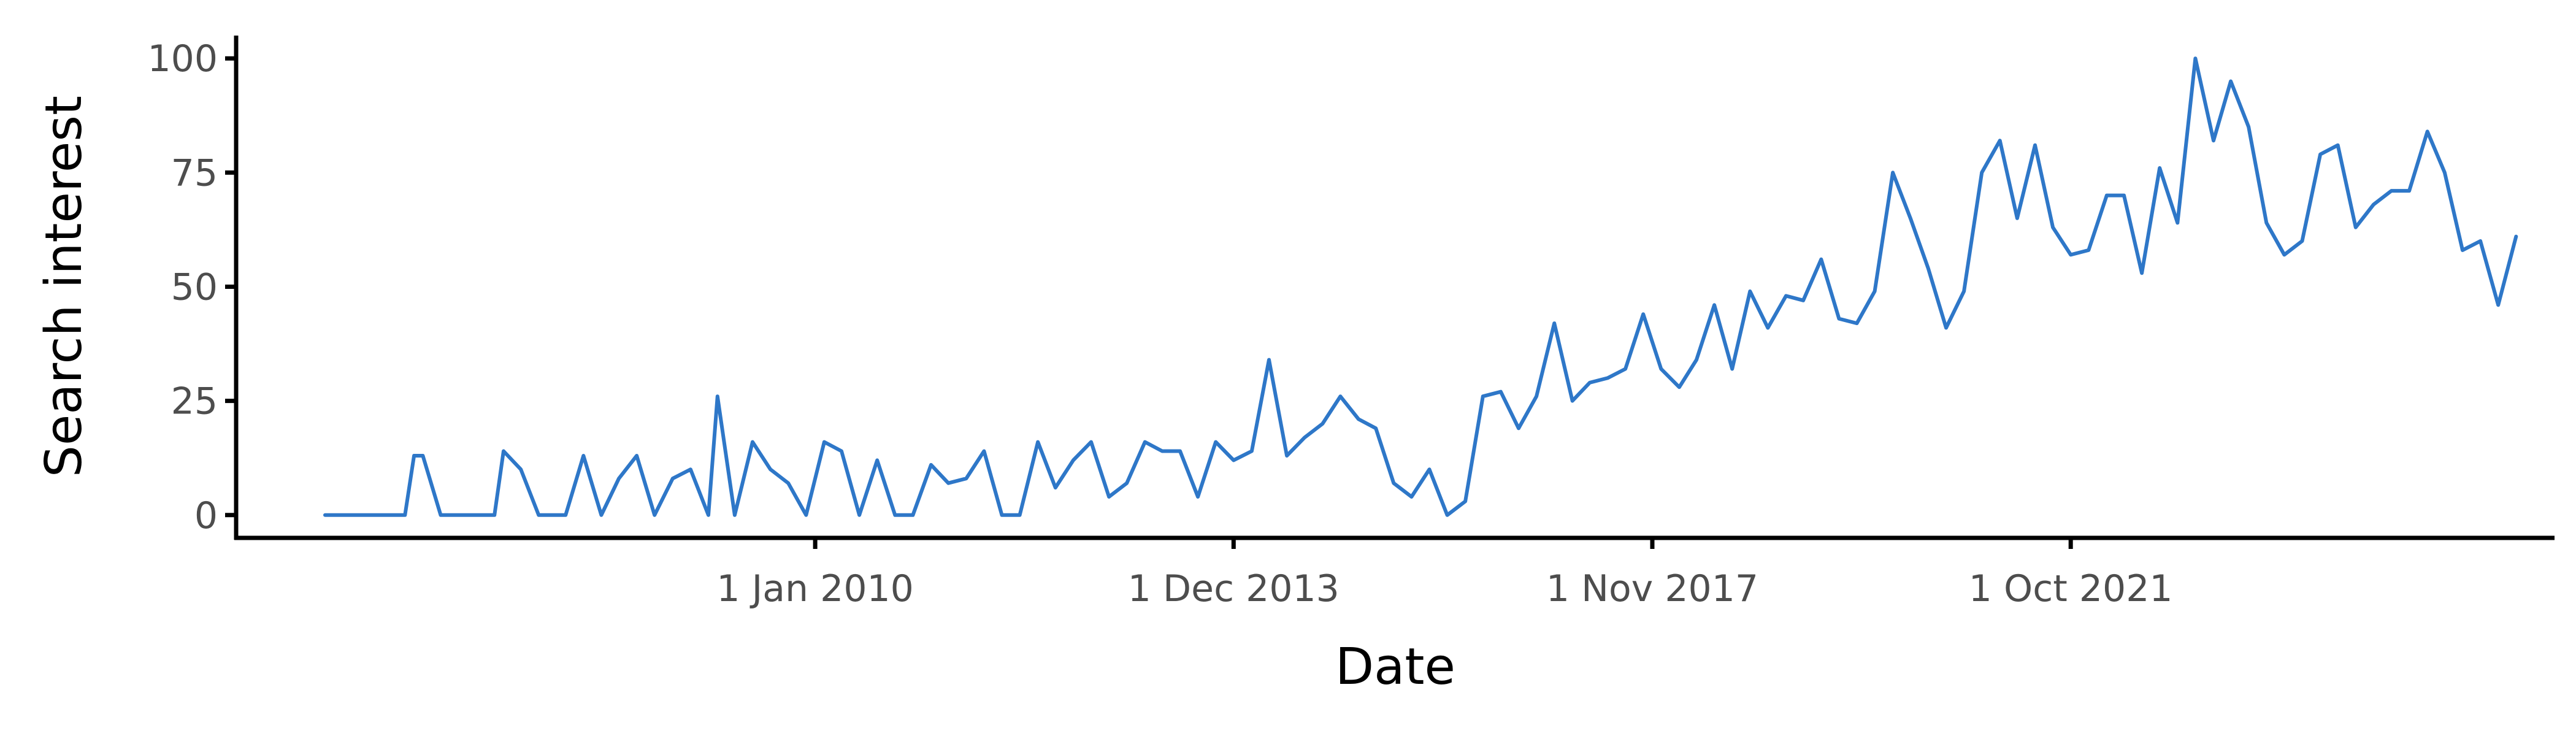  Describe the element at coordinates (194, 172) in the screenshot. I see `y-tick-label: 75` at that location.